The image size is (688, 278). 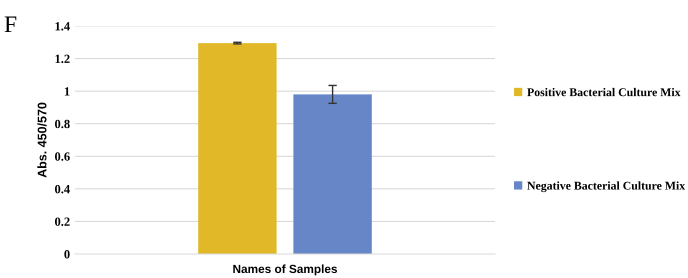 I want to click on y-tick-label: 1.2, so click(x=63, y=59).